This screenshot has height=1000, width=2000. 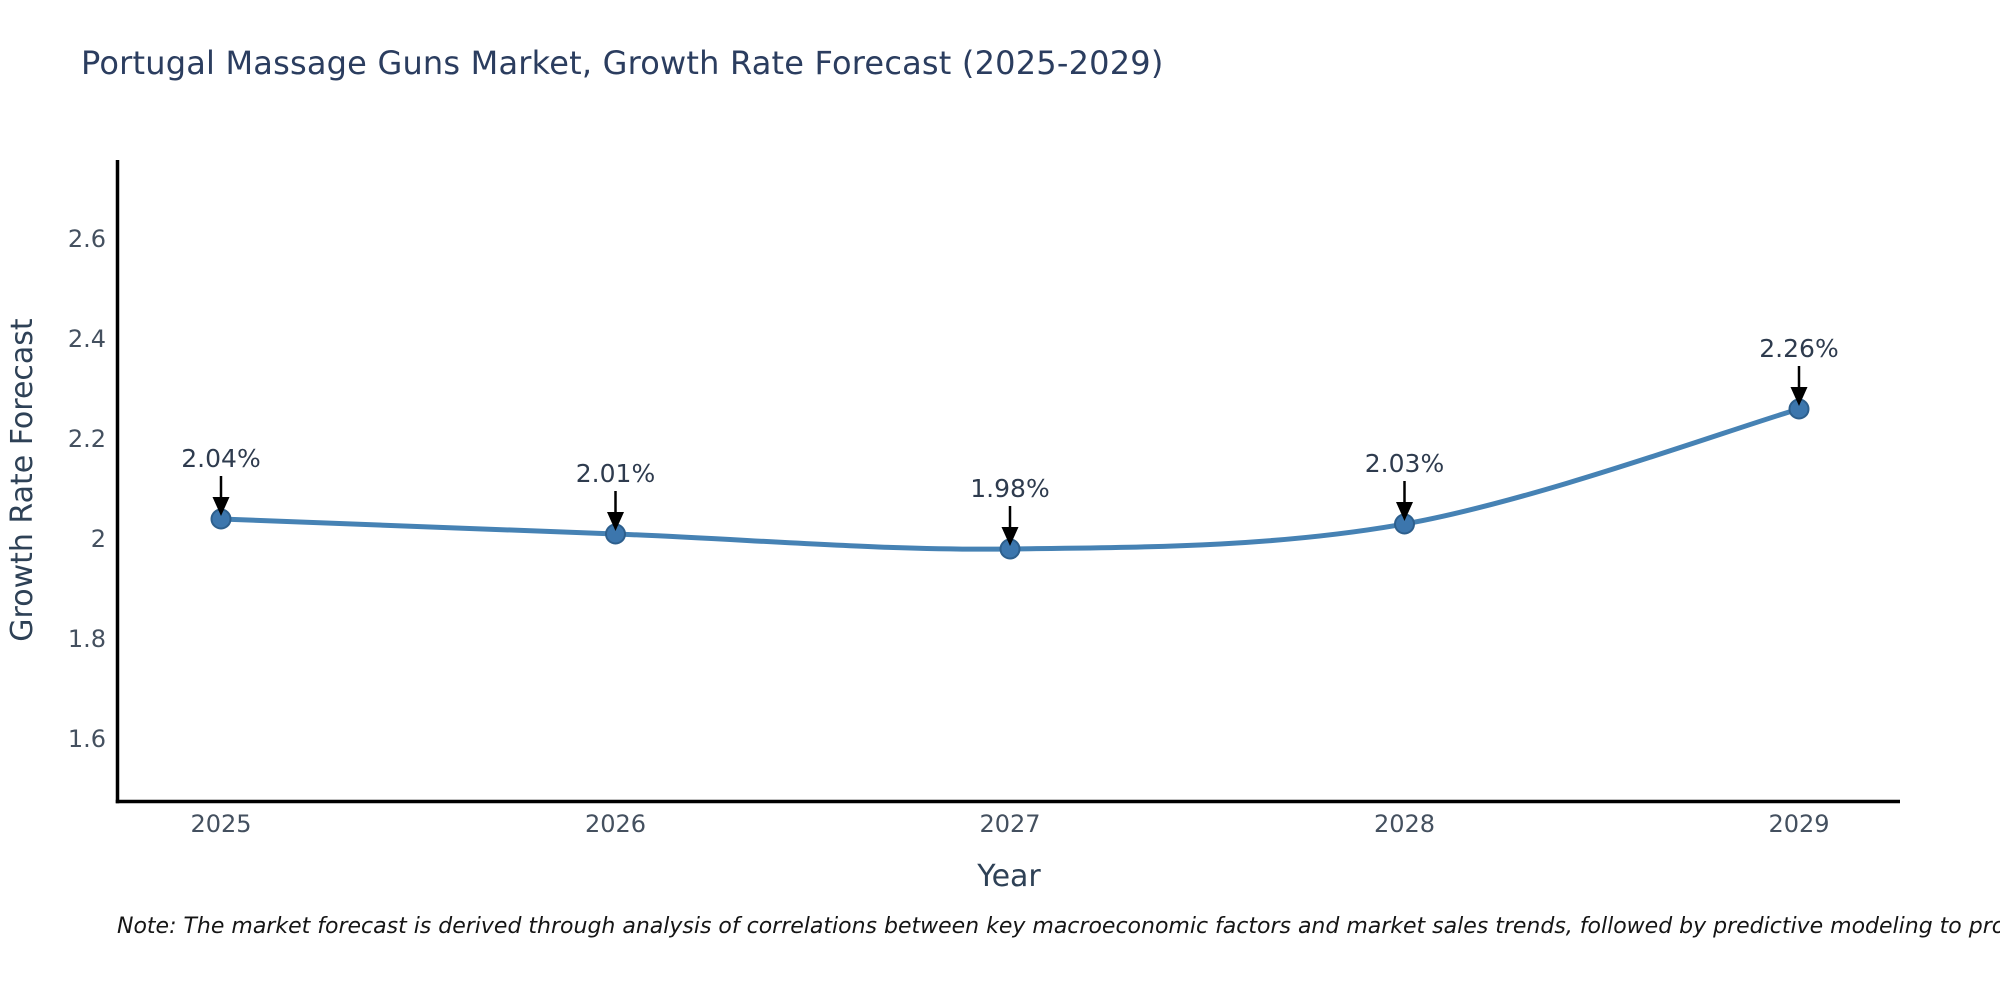 I want to click on y-tick-label: 2.4, so click(x=87, y=339).